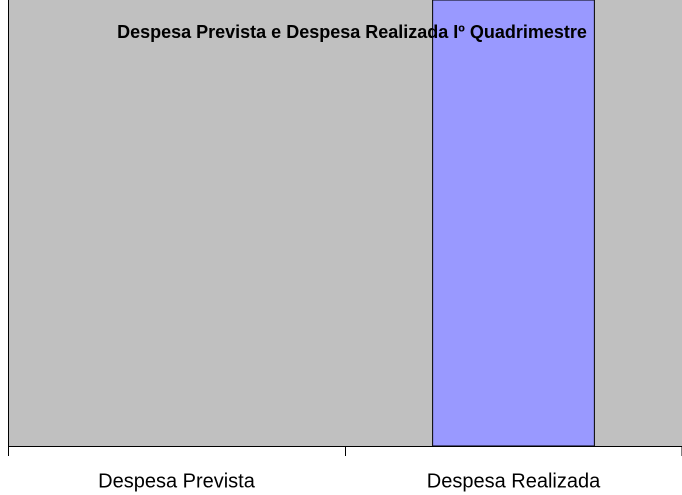  What do you see at coordinates (177, 481) in the screenshot?
I see `x-tick-label: Despesa Prevista` at bounding box center [177, 481].